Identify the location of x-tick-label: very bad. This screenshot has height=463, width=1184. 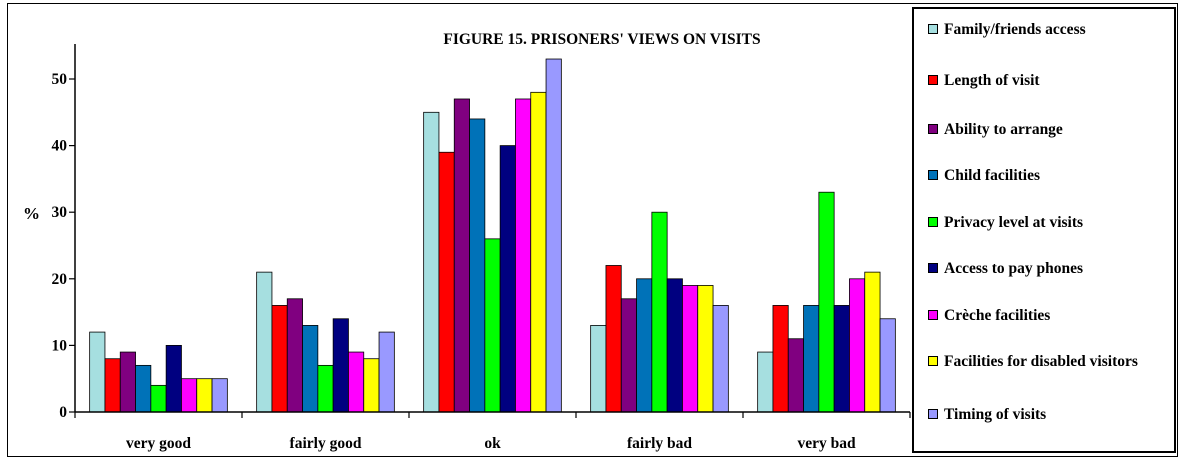
(826, 443).